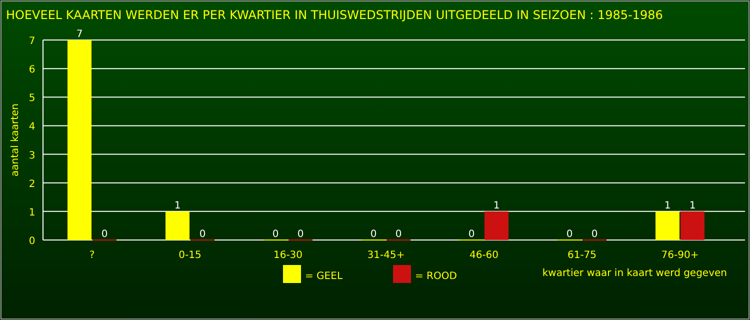  Describe the element at coordinates (190, 255) in the screenshot. I see `x-tick-label: 0-15` at that location.